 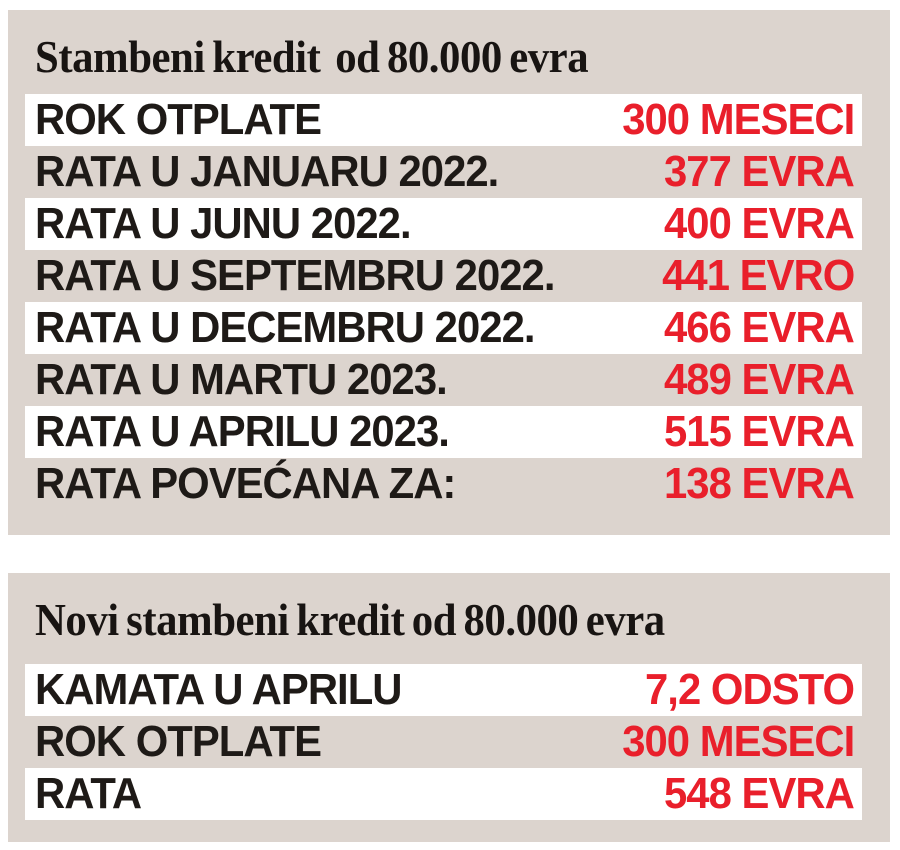 What do you see at coordinates (443, 794) in the screenshot?
I see `table-row: RATA 548 EVRA` at bounding box center [443, 794].